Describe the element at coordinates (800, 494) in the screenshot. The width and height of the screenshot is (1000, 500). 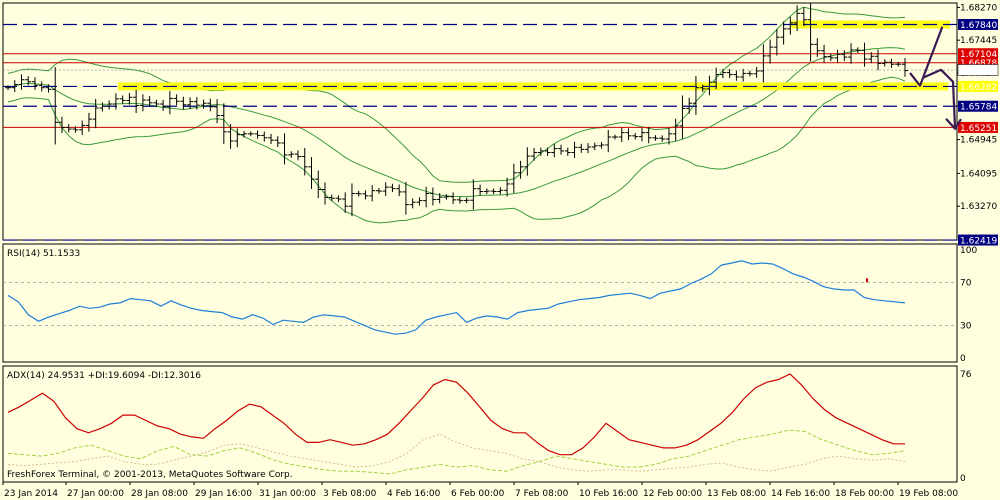
I see `time-tick-label: 14 Feb 16:00` at that location.